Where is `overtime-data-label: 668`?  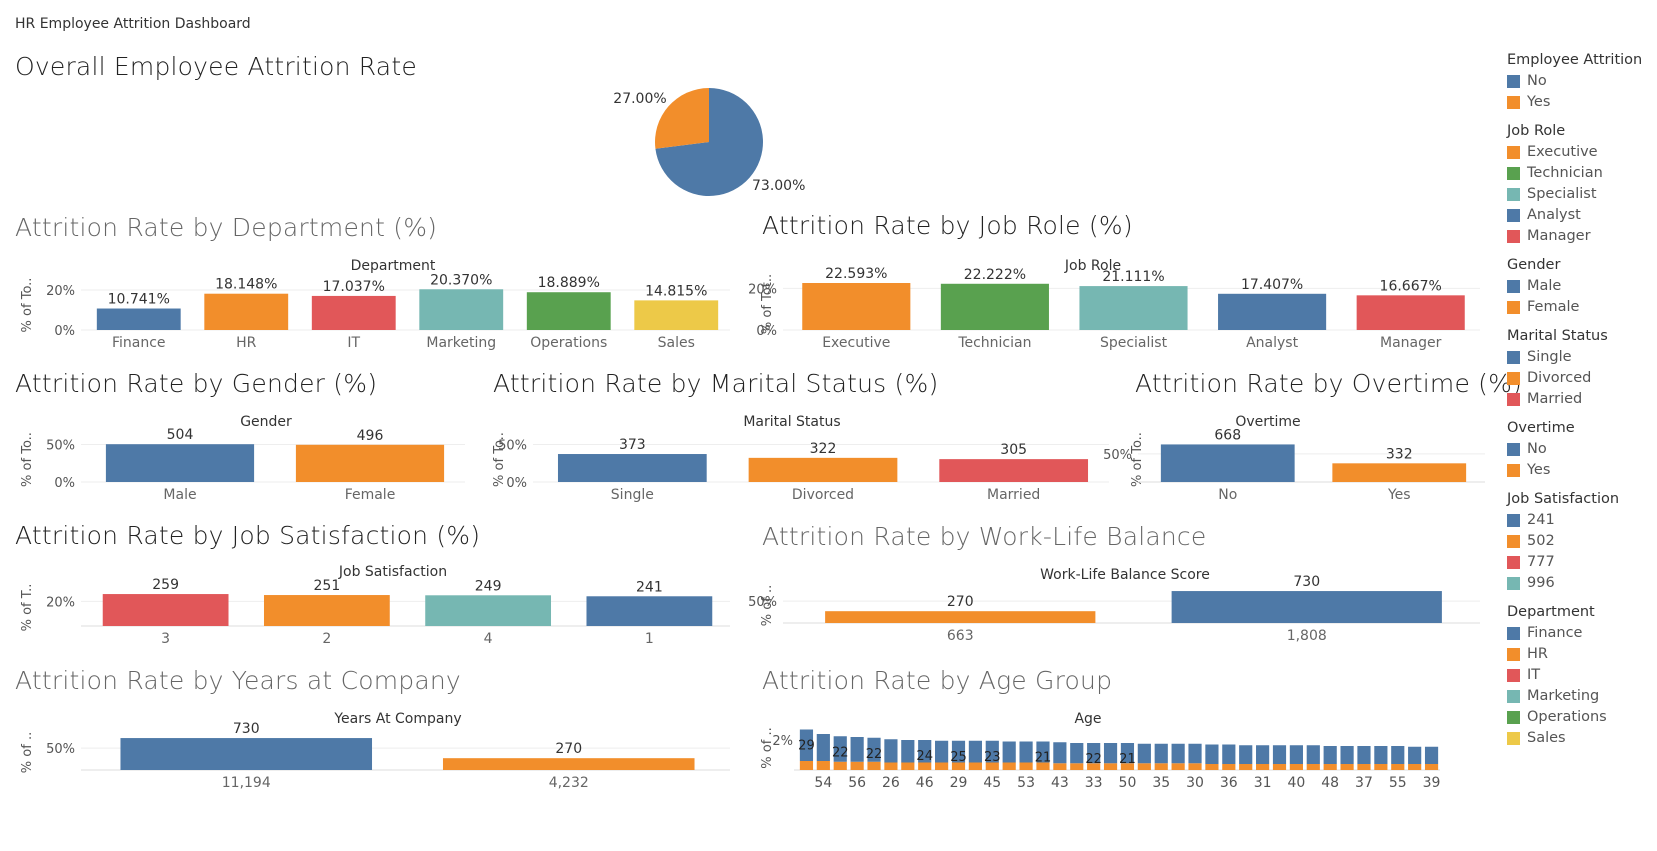 overtime-data-label: 668 is located at coordinates (1227, 435).